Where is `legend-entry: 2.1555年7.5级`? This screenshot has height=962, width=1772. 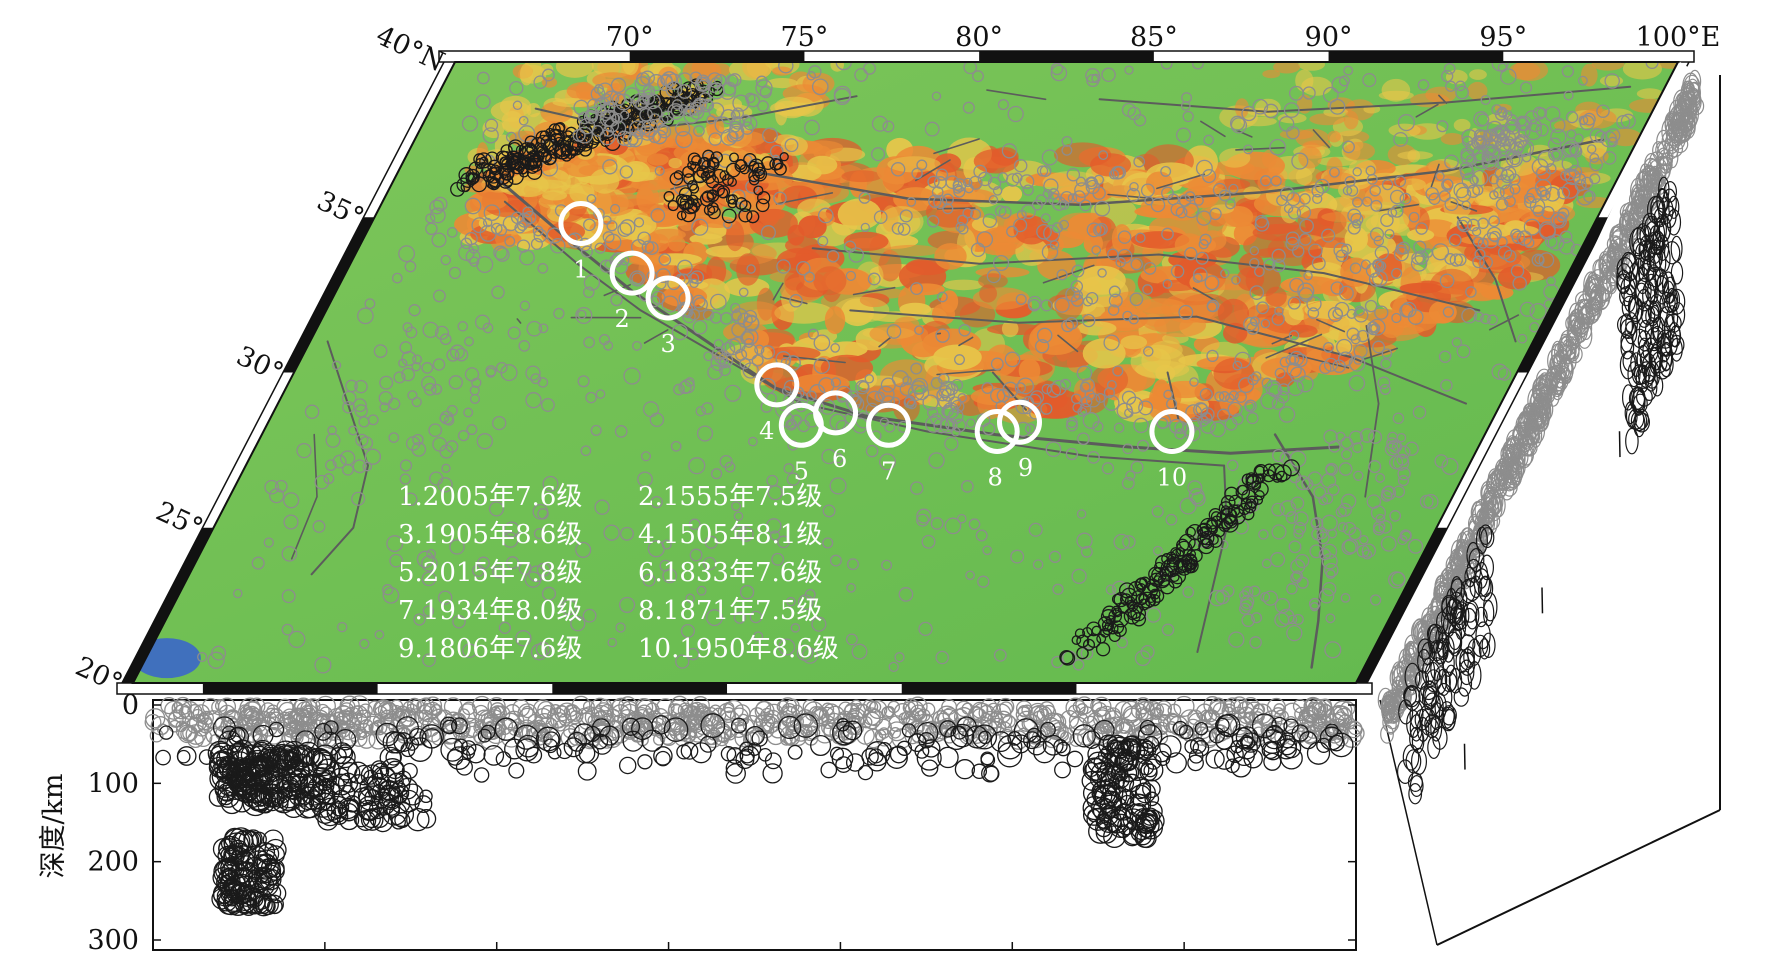 legend-entry: 2.1555年7.5级 is located at coordinates (730, 497).